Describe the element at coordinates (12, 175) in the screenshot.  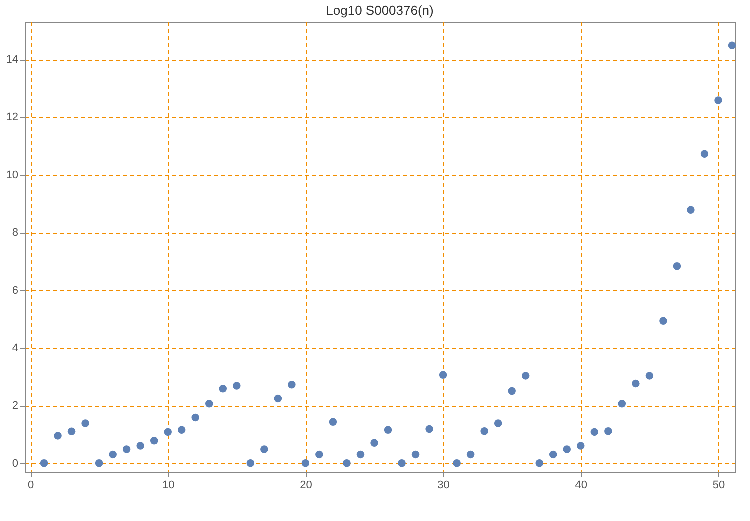
I see `y-tick-label: 10` at that location.